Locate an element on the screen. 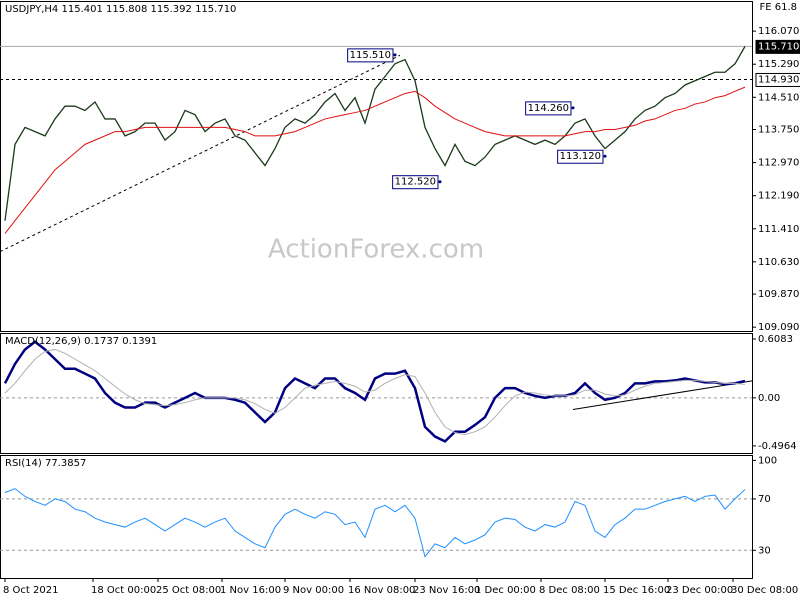 Image resolution: width=800 pixels, height=600 pixels. x-tick-label: 18 Oct 00:00 is located at coordinates (123, 590).